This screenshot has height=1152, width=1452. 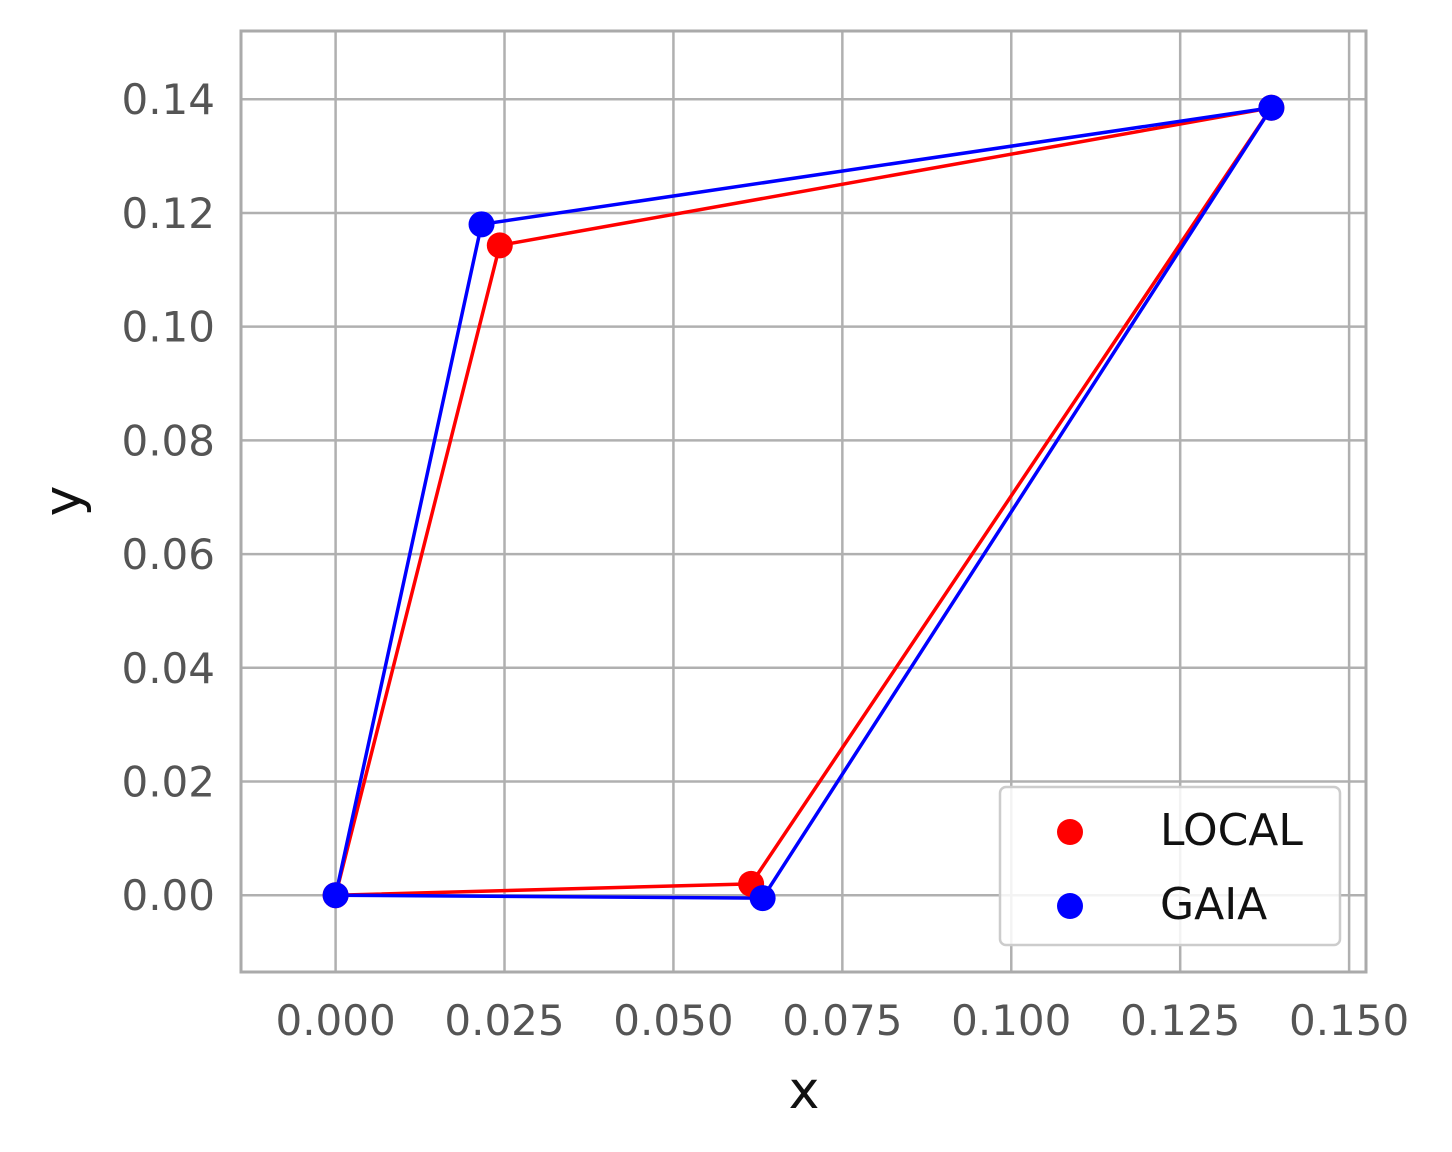 What do you see at coordinates (1180, 1020) in the screenshot?
I see `x-tick-label: 0.125` at bounding box center [1180, 1020].